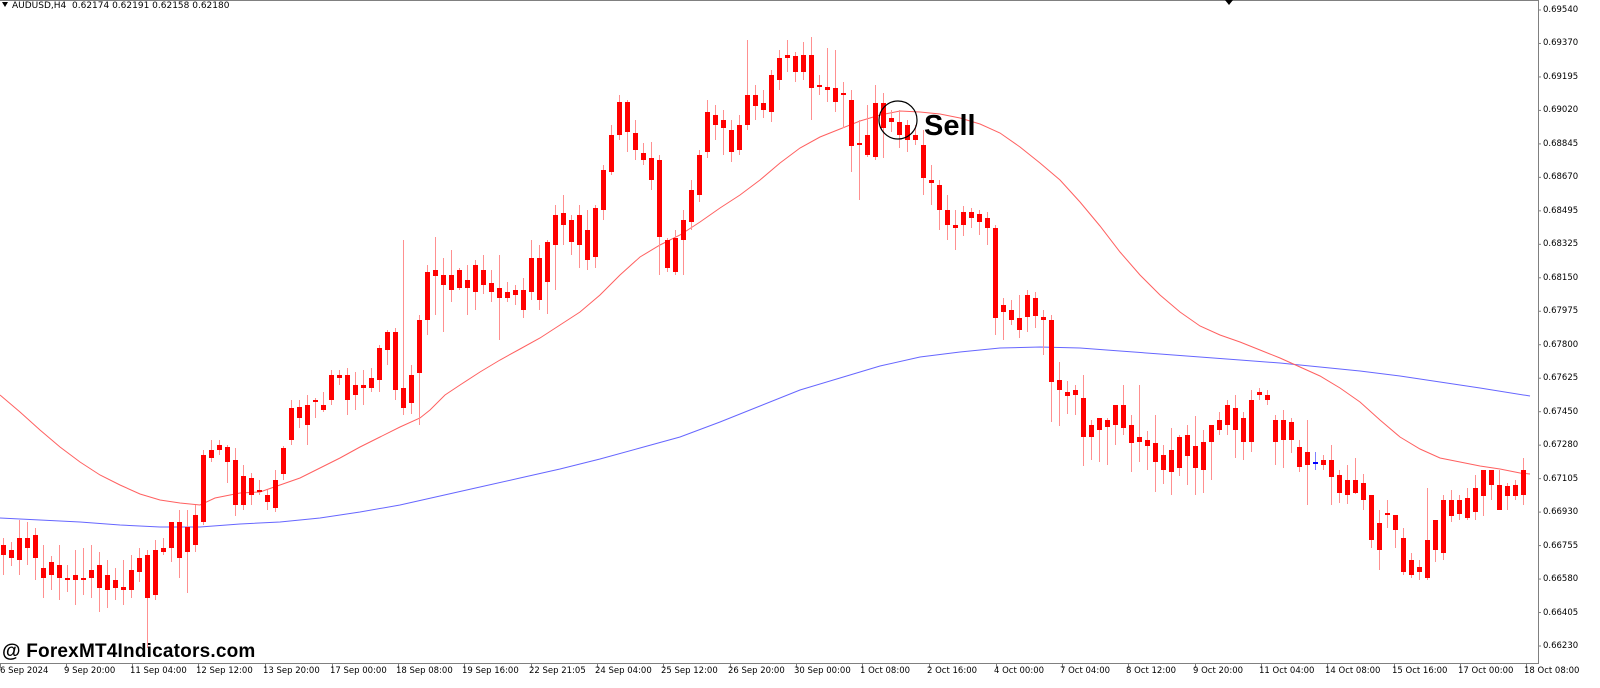  What do you see at coordinates (822, 671) in the screenshot?
I see `time-tick-label: 30 Sep 00:00` at bounding box center [822, 671].